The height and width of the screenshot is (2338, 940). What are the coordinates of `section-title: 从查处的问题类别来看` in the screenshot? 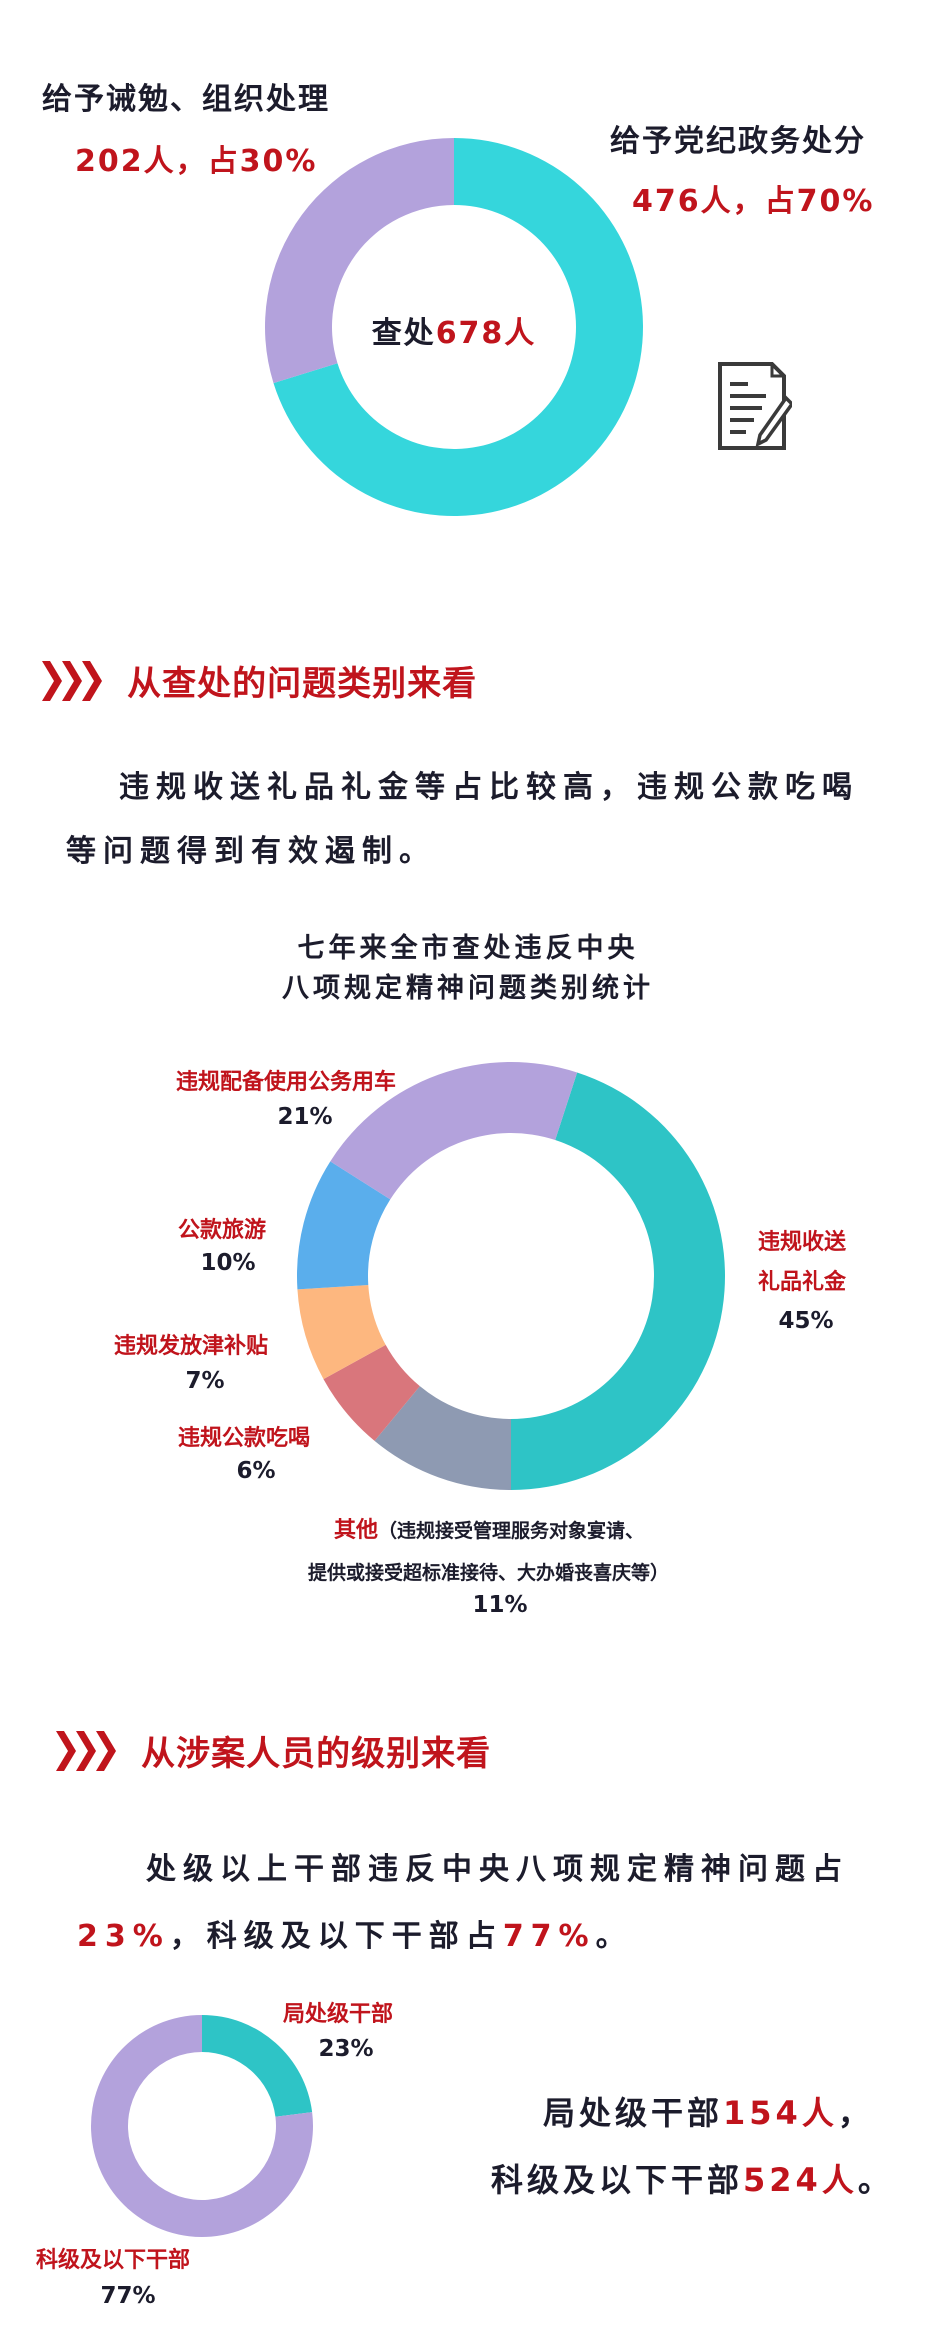 It's located at (302, 684).